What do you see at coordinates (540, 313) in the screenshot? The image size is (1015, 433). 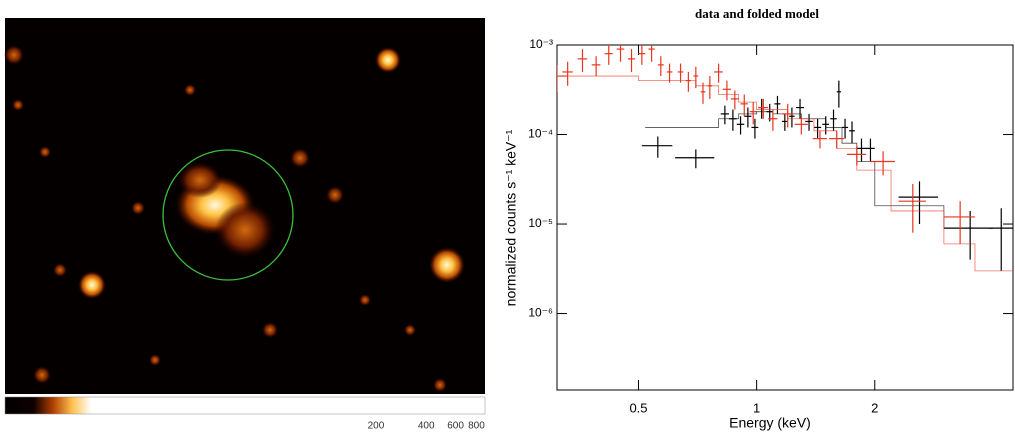 I see `y-tick-label: 10⁻⁶` at bounding box center [540, 313].